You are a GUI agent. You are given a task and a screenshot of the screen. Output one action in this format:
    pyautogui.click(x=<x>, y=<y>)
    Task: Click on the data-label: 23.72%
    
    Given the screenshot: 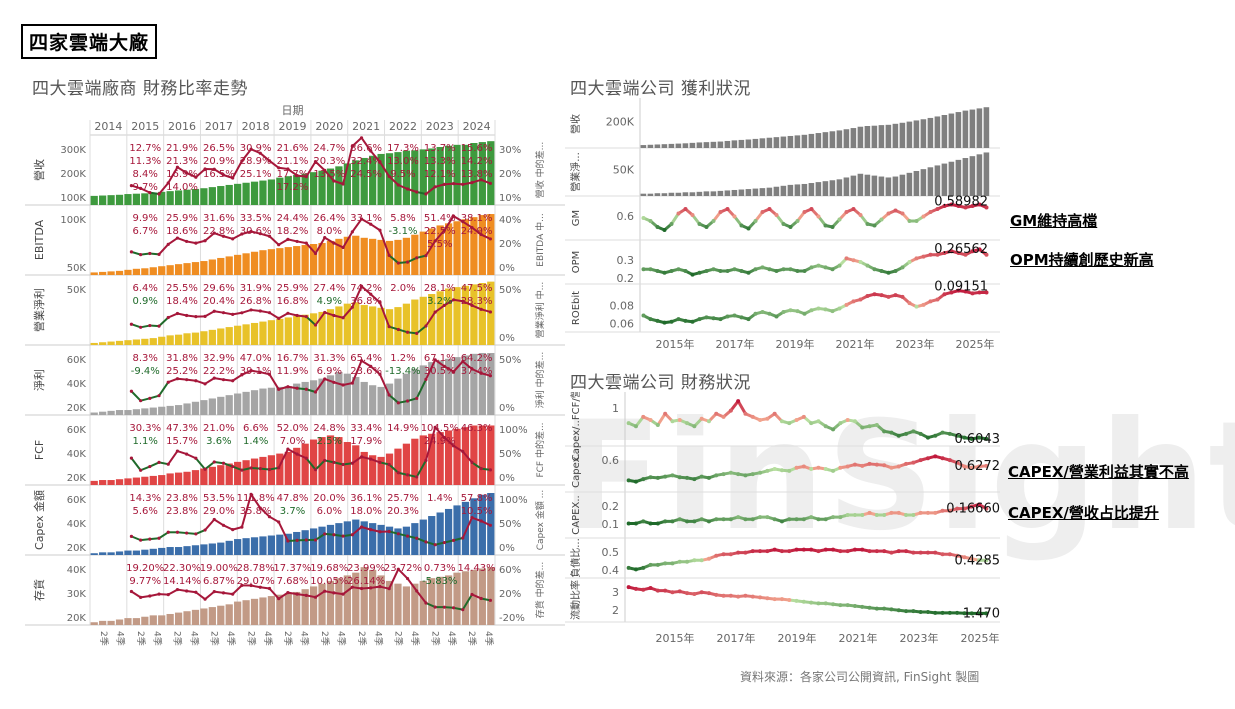 What is the action you would take?
    pyautogui.click(x=403, y=568)
    